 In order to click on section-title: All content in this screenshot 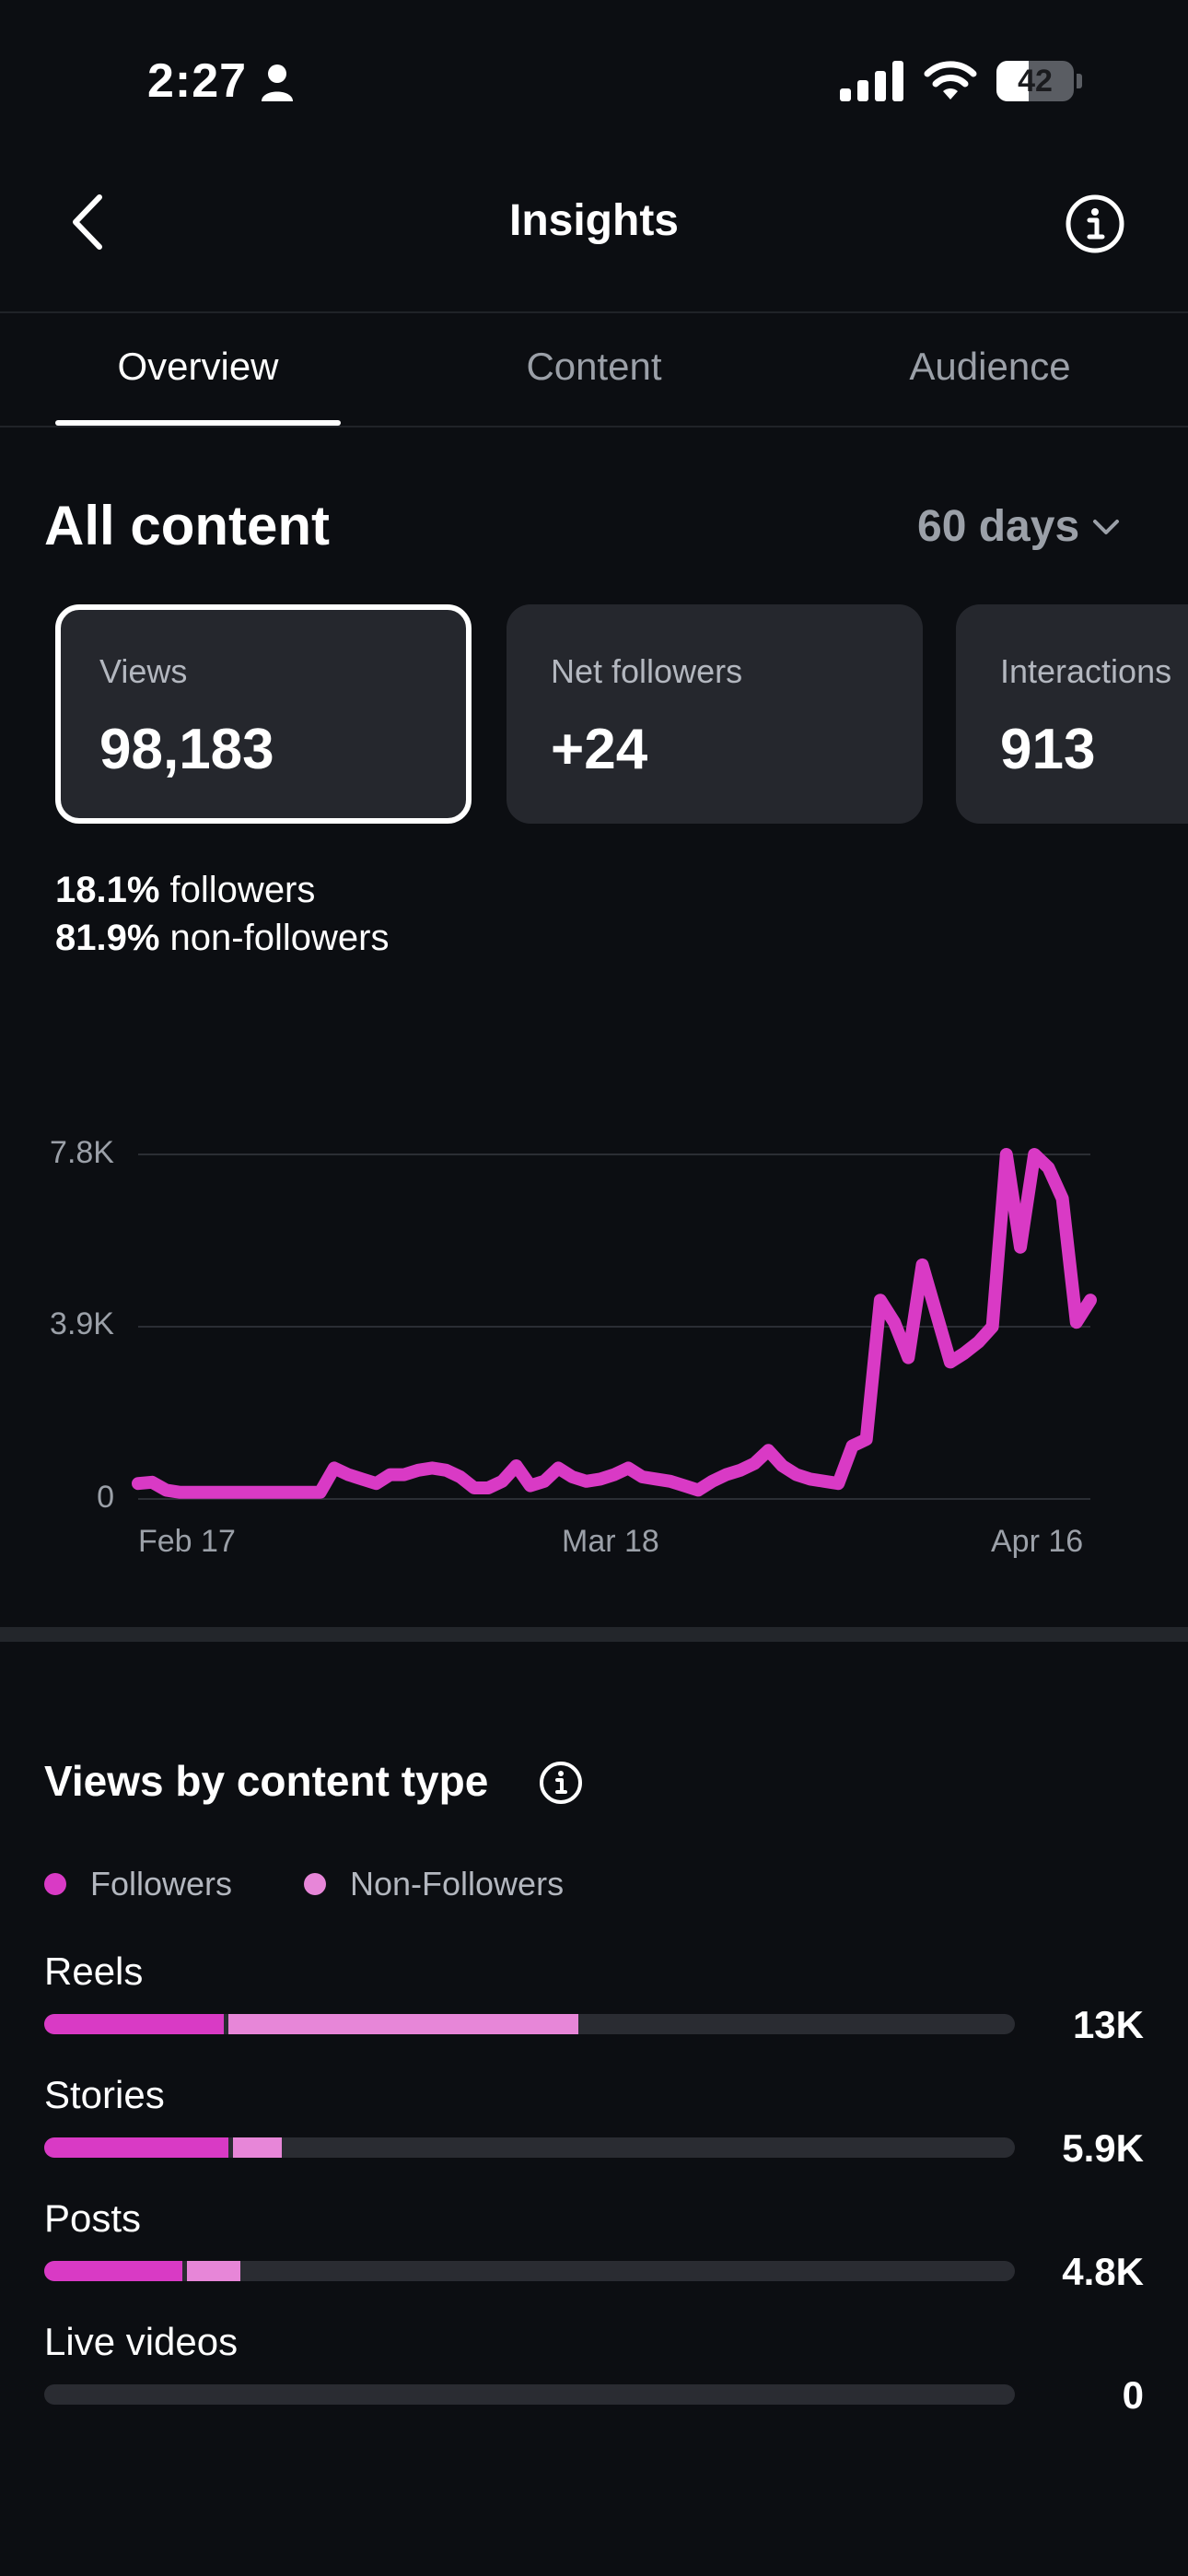, I will do `click(187, 525)`.